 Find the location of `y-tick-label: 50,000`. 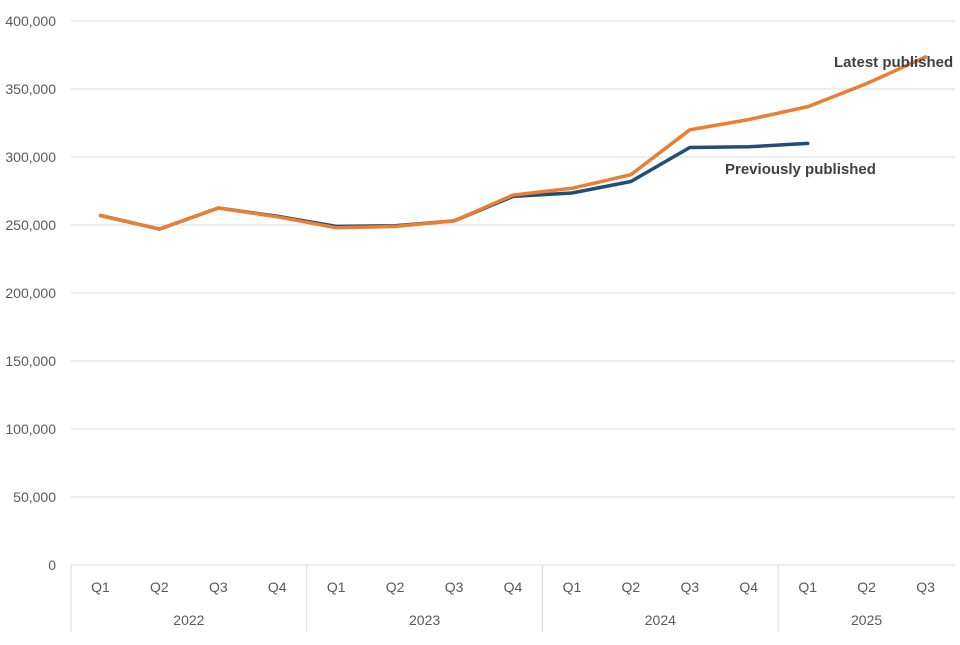

y-tick-label: 50,000 is located at coordinates (34, 497).